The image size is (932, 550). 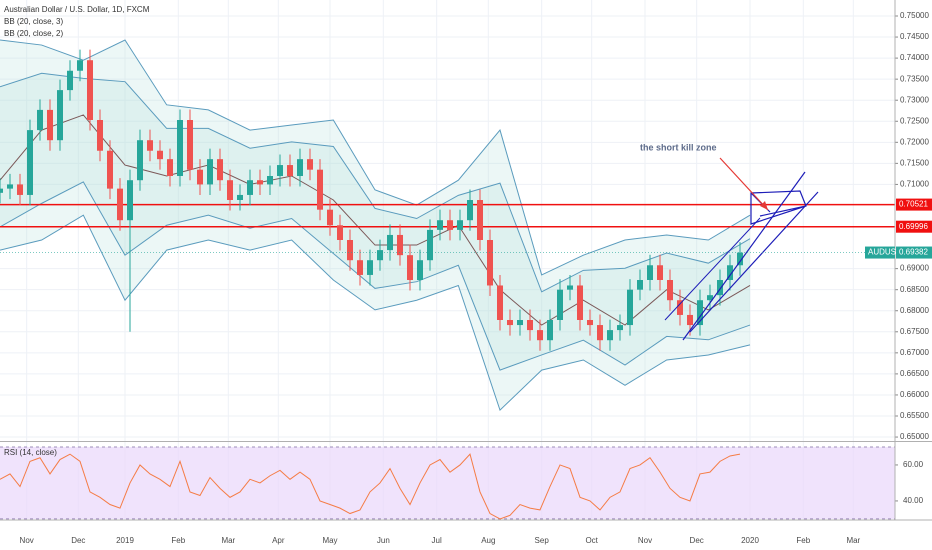 I want to click on last-price-name-box, so click(x=880, y=252).